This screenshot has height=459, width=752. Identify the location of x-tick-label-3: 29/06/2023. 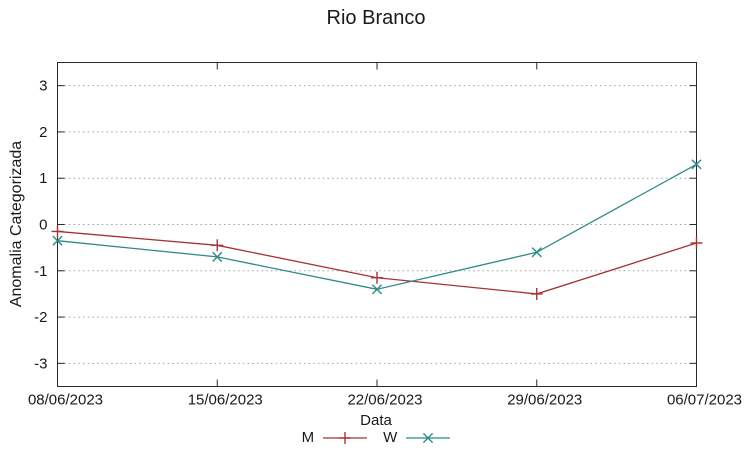
(544, 400).